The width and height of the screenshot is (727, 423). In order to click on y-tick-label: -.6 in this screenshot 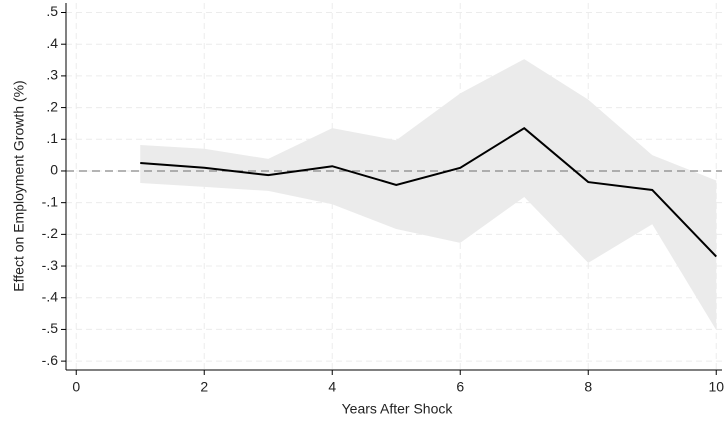, I will do `click(50, 360)`.